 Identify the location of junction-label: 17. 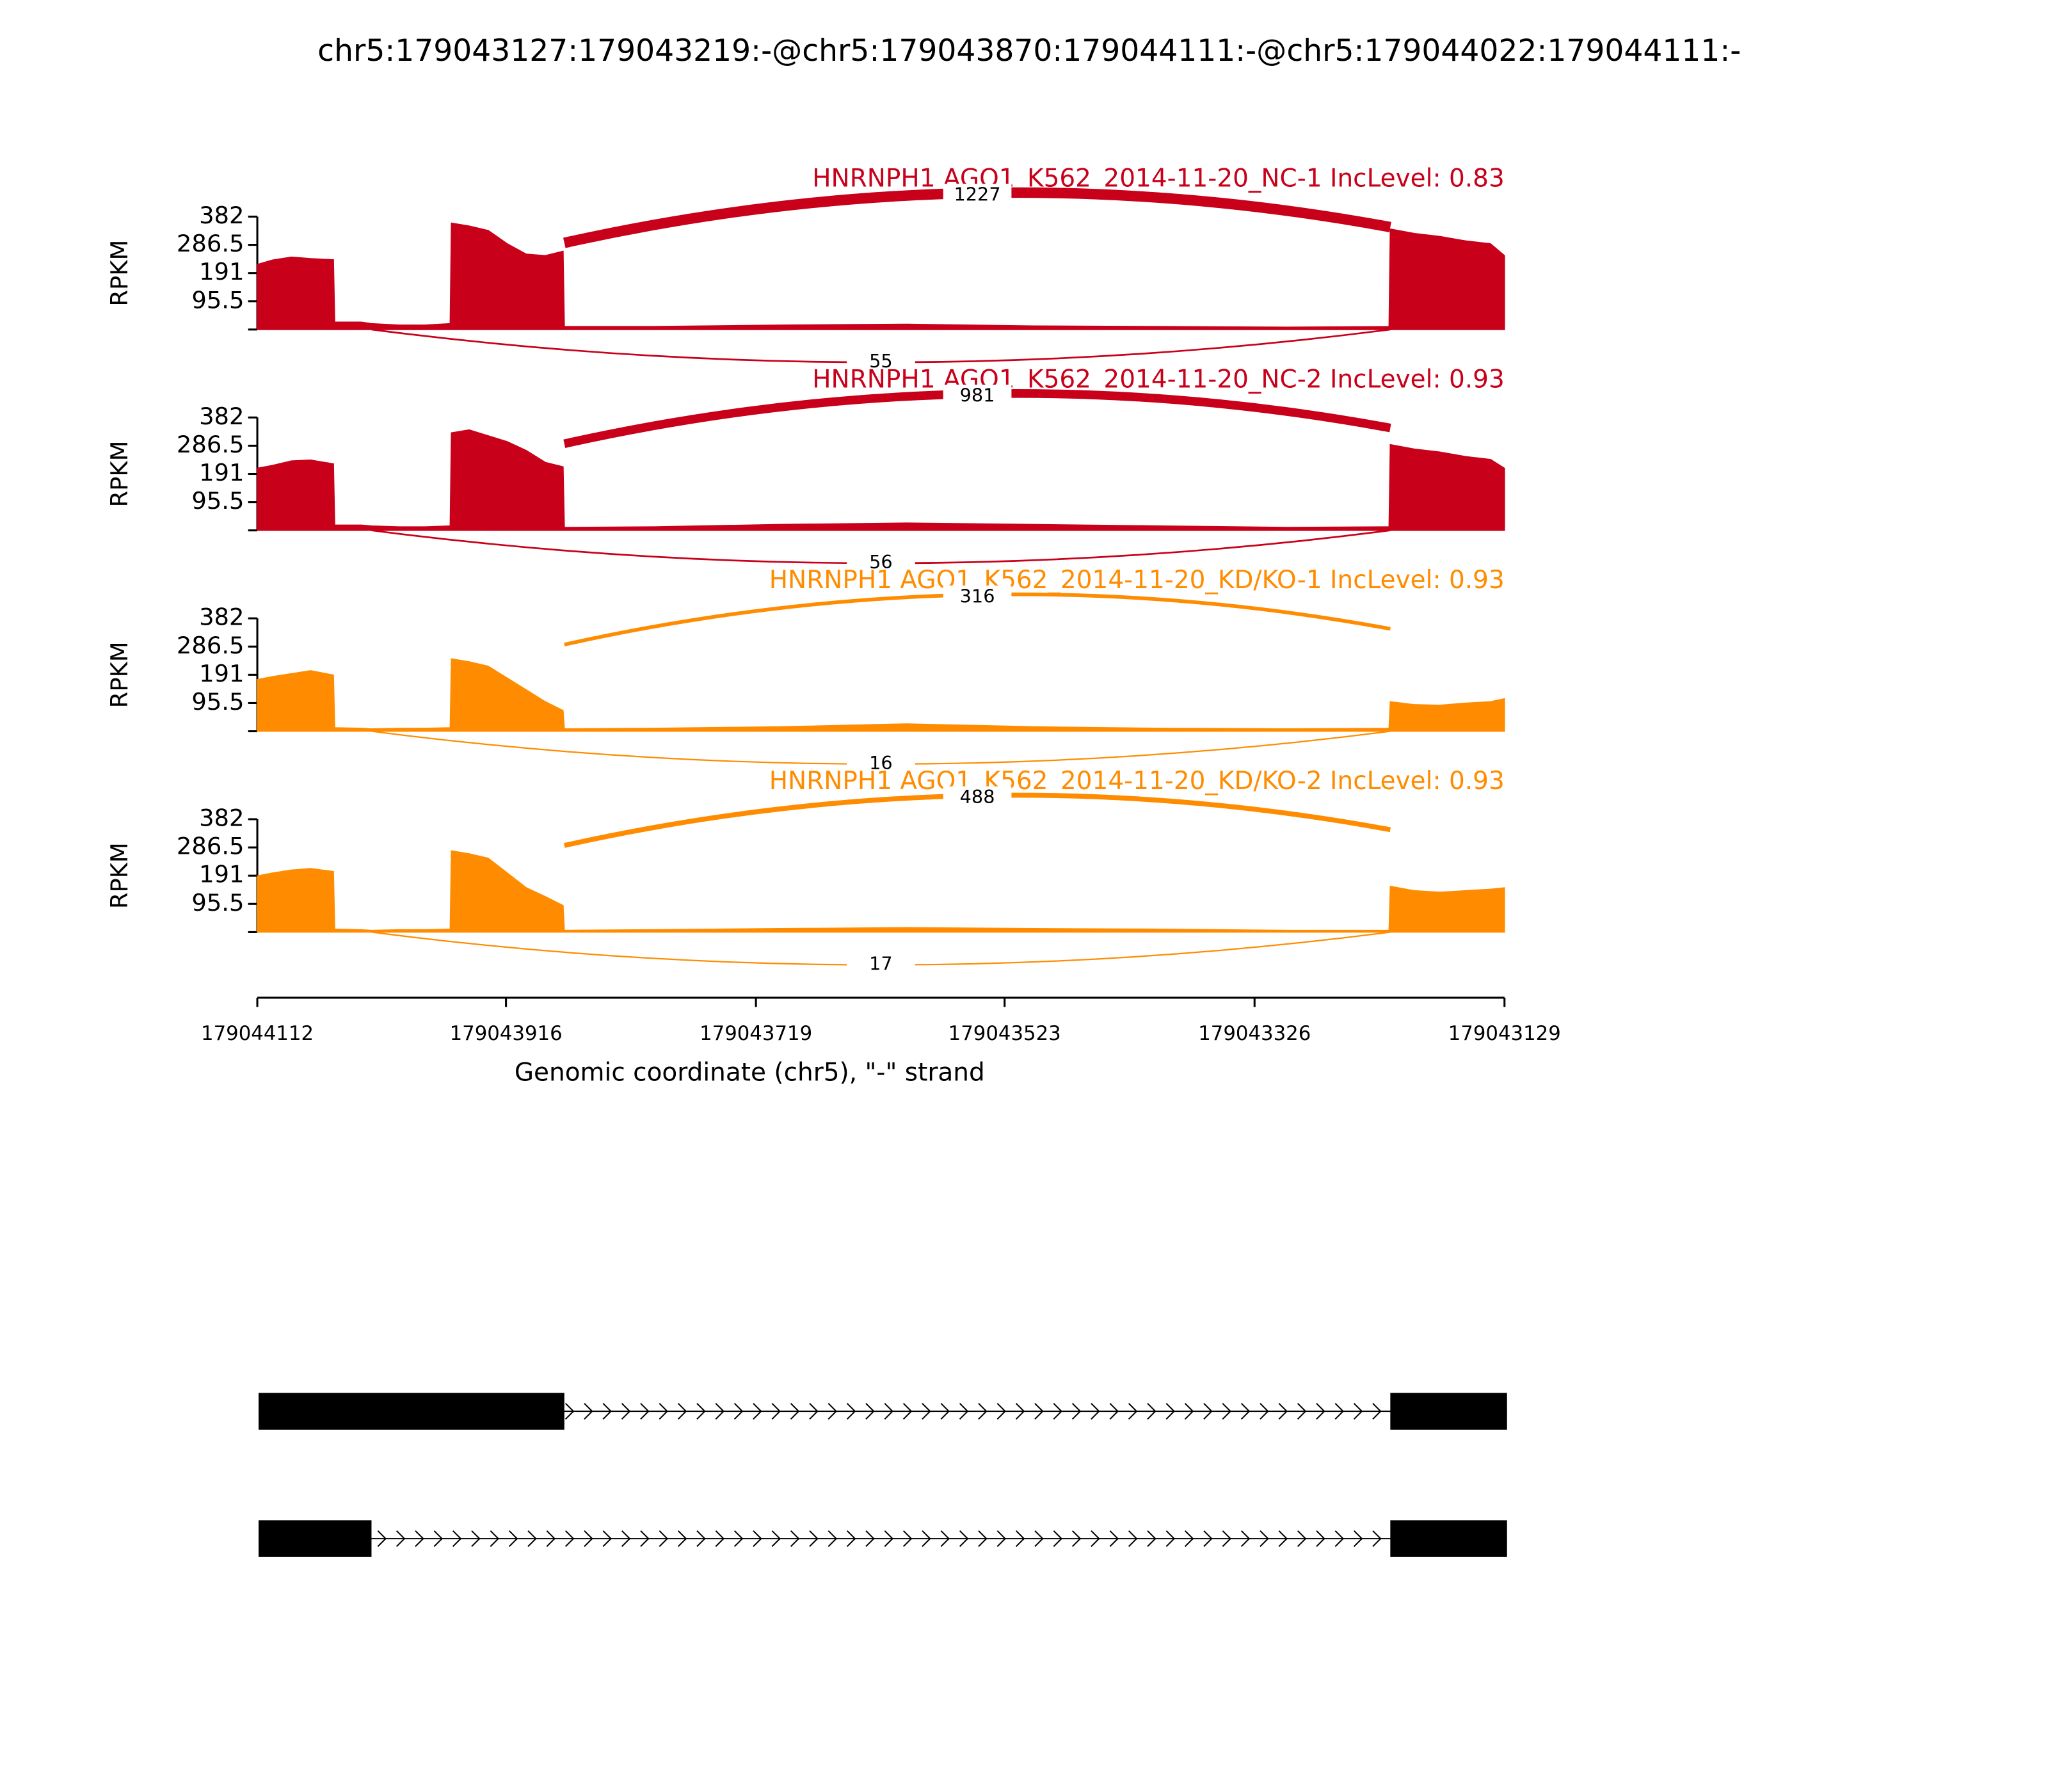
(881, 964).